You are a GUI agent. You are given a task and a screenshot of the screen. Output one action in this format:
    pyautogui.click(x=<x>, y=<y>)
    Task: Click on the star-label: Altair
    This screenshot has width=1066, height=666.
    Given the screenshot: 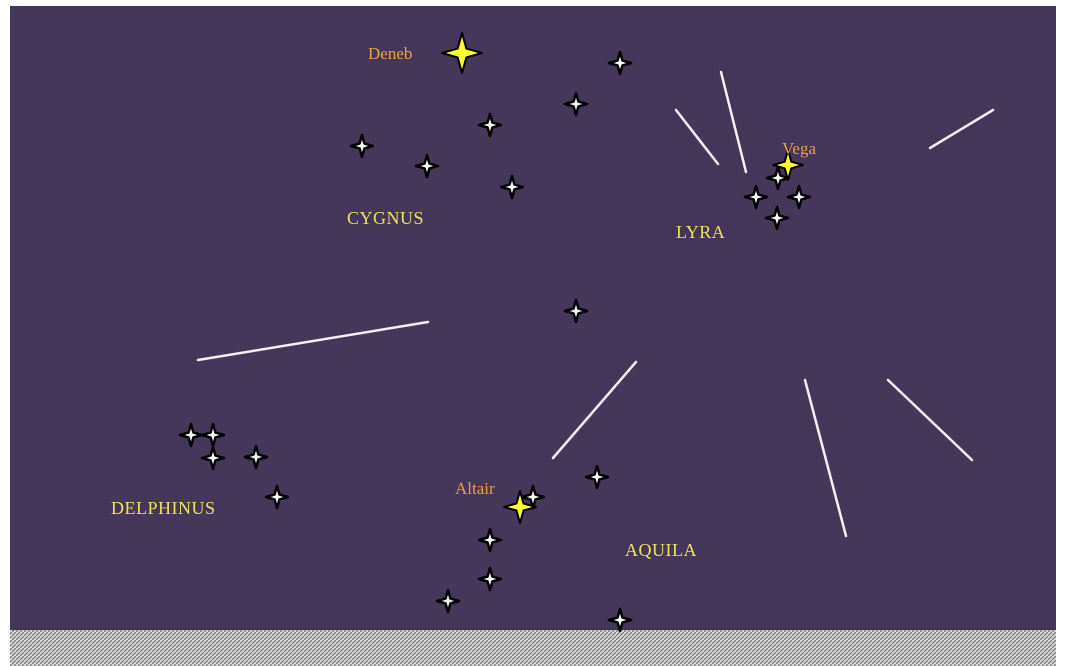 What is the action you would take?
    pyautogui.click(x=475, y=488)
    